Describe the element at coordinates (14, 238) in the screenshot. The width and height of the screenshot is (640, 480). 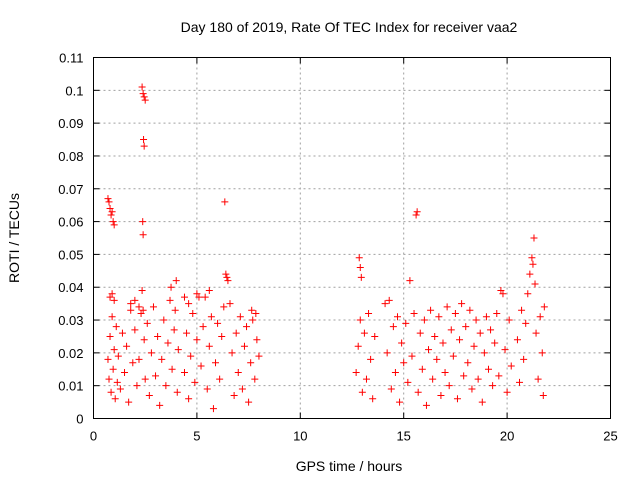
I see `y-axis-title: ROTI / TECUs` at that location.